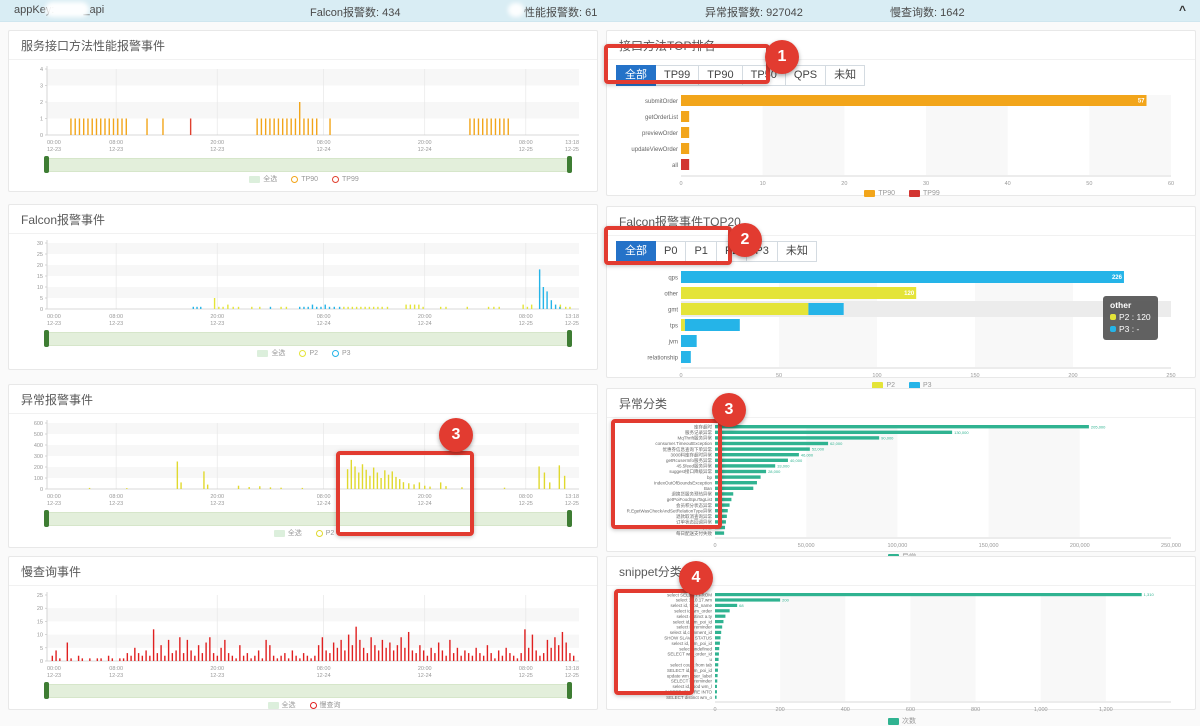 The height and width of the screenshot is (726, 1200). Describe the element at coordinates (54, 317) in the screenshot. I see `svg-text: 00:00` at that location.